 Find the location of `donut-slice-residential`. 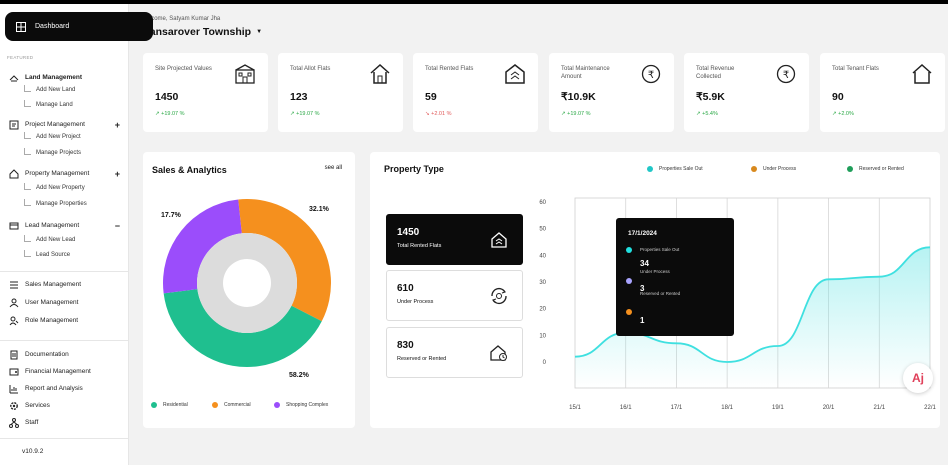

donut-slice-residential is located at coordinates (242, 328).